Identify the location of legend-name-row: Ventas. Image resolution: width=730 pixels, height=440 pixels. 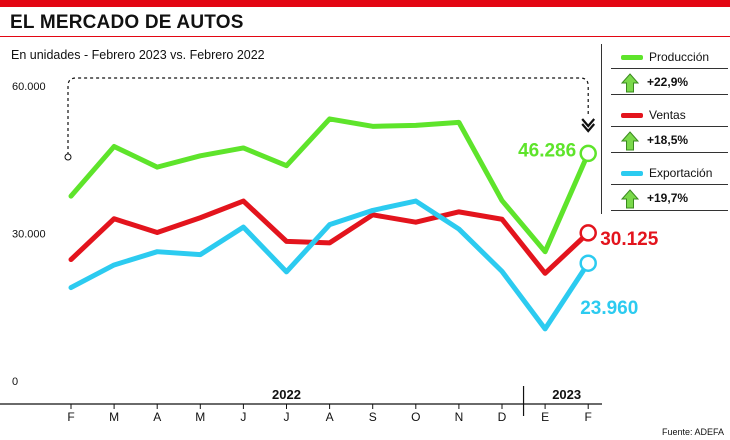
(669, 114).